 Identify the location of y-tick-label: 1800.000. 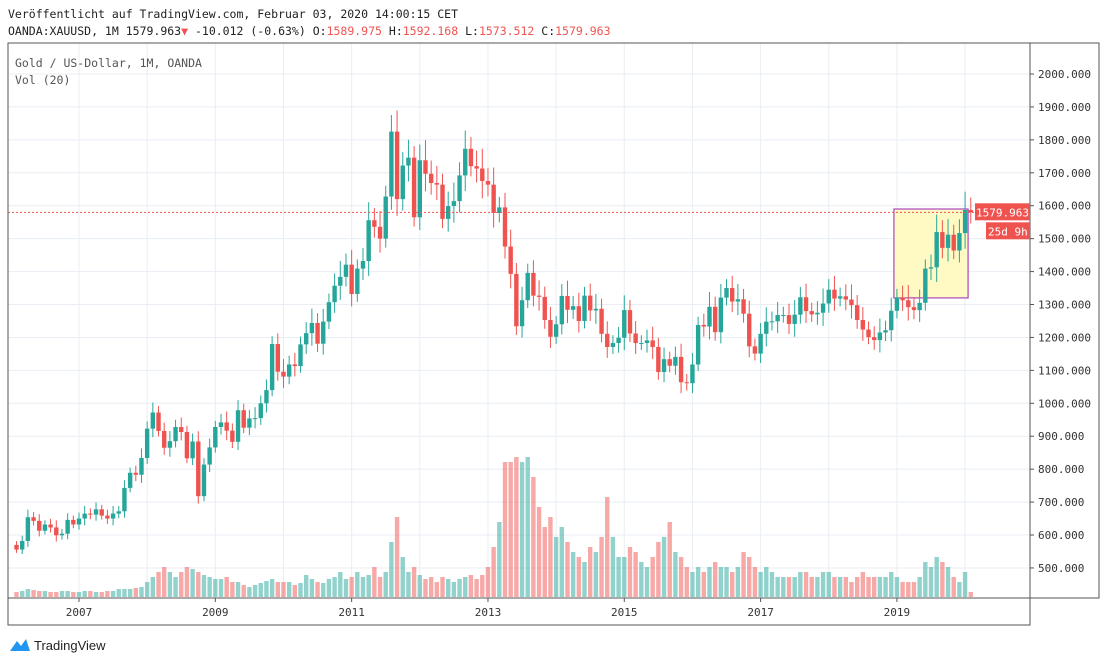
(1064, 140).